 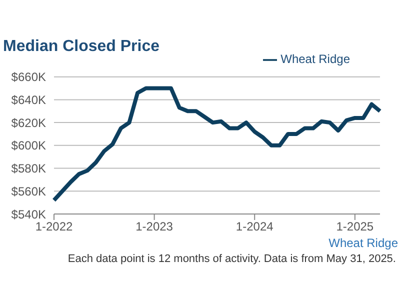 What do you see at coordinates (81, 47) in the screenshot?
I see `chart-title: Median Closed Price` at bounding box center [81, 47].